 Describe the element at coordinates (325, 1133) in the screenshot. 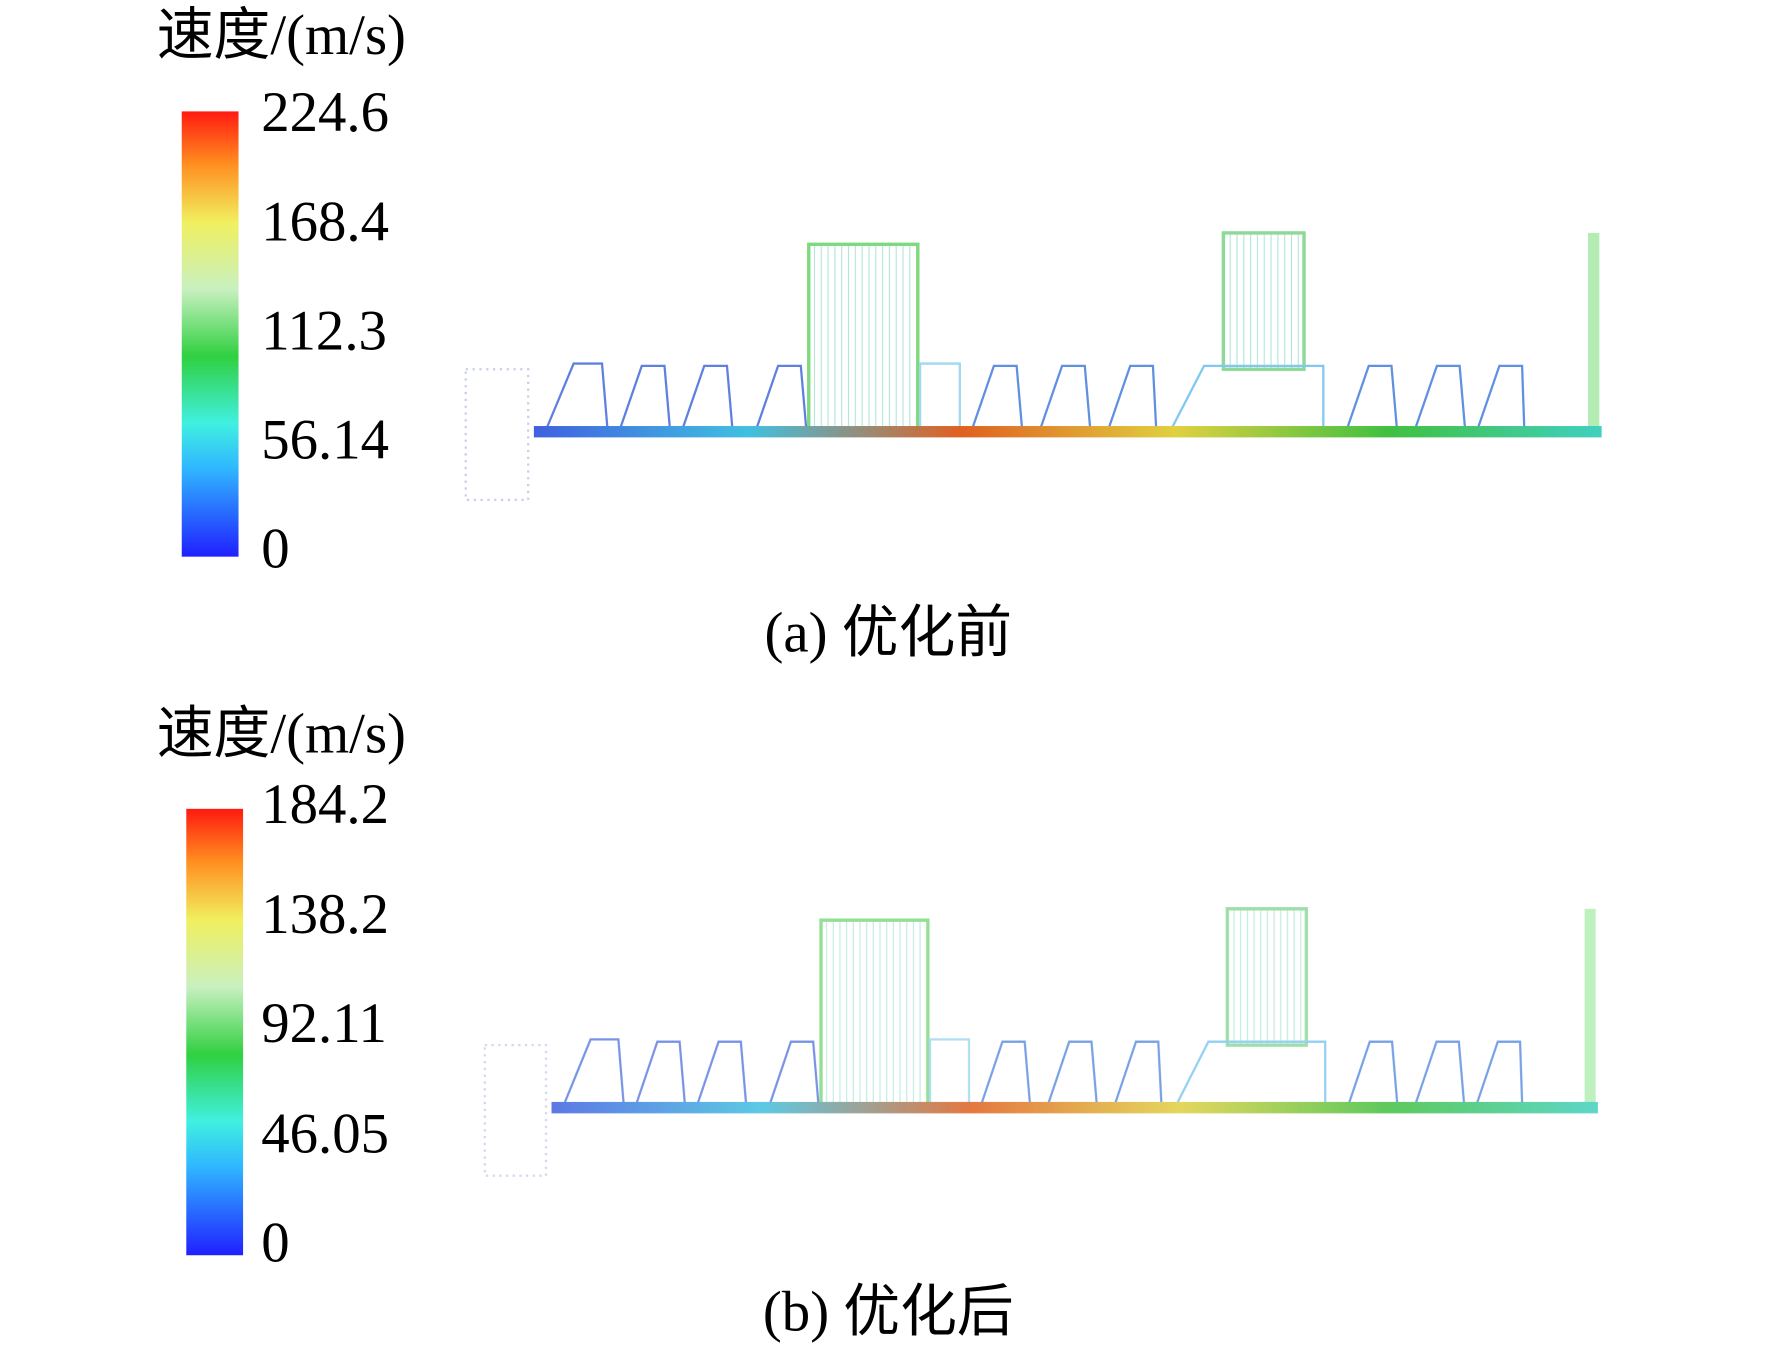

I see `colorbar-tick: 46.05` at that location.